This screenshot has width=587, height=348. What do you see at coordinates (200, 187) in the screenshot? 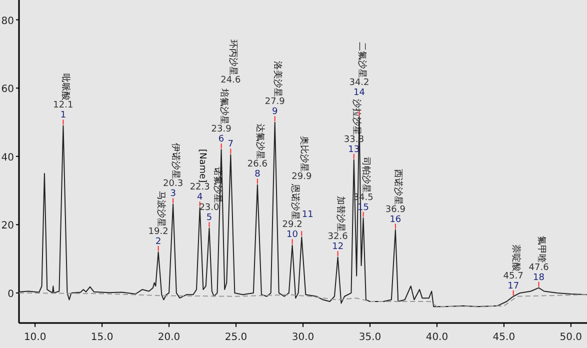
I see `annotation: 22.3` at bounding box center [200, 187].